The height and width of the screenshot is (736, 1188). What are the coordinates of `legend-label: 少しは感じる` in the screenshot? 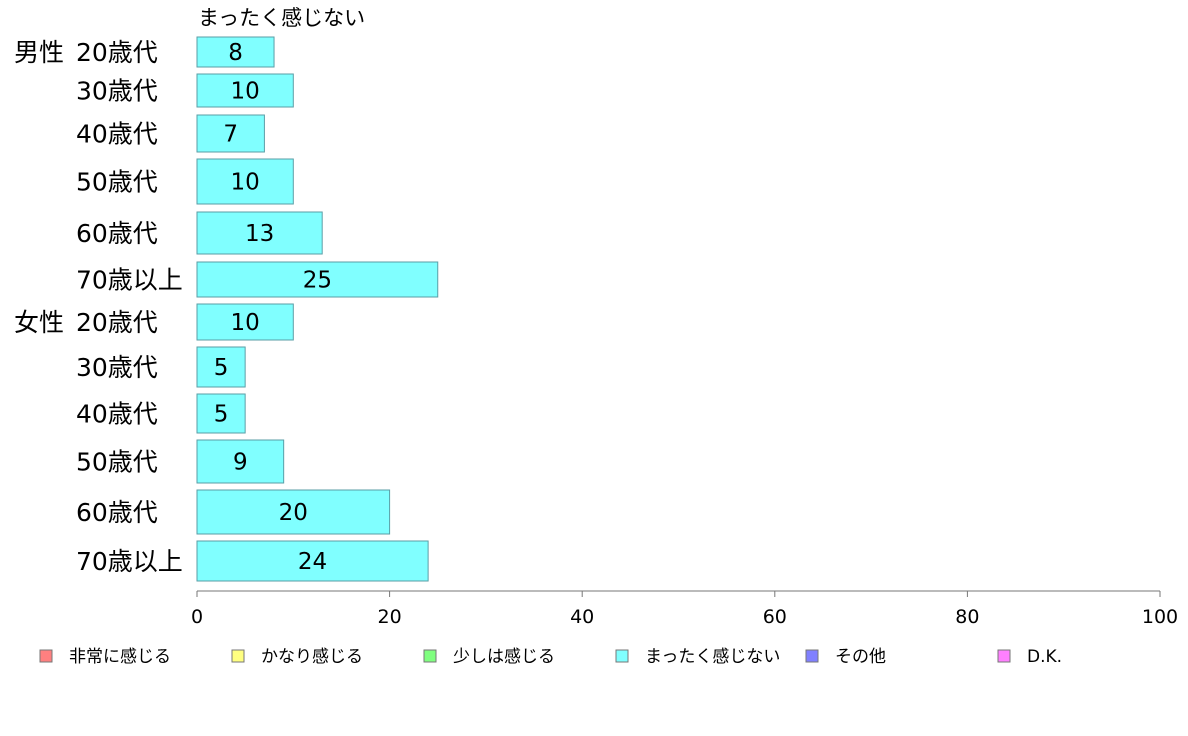 It's located at (504, 657).